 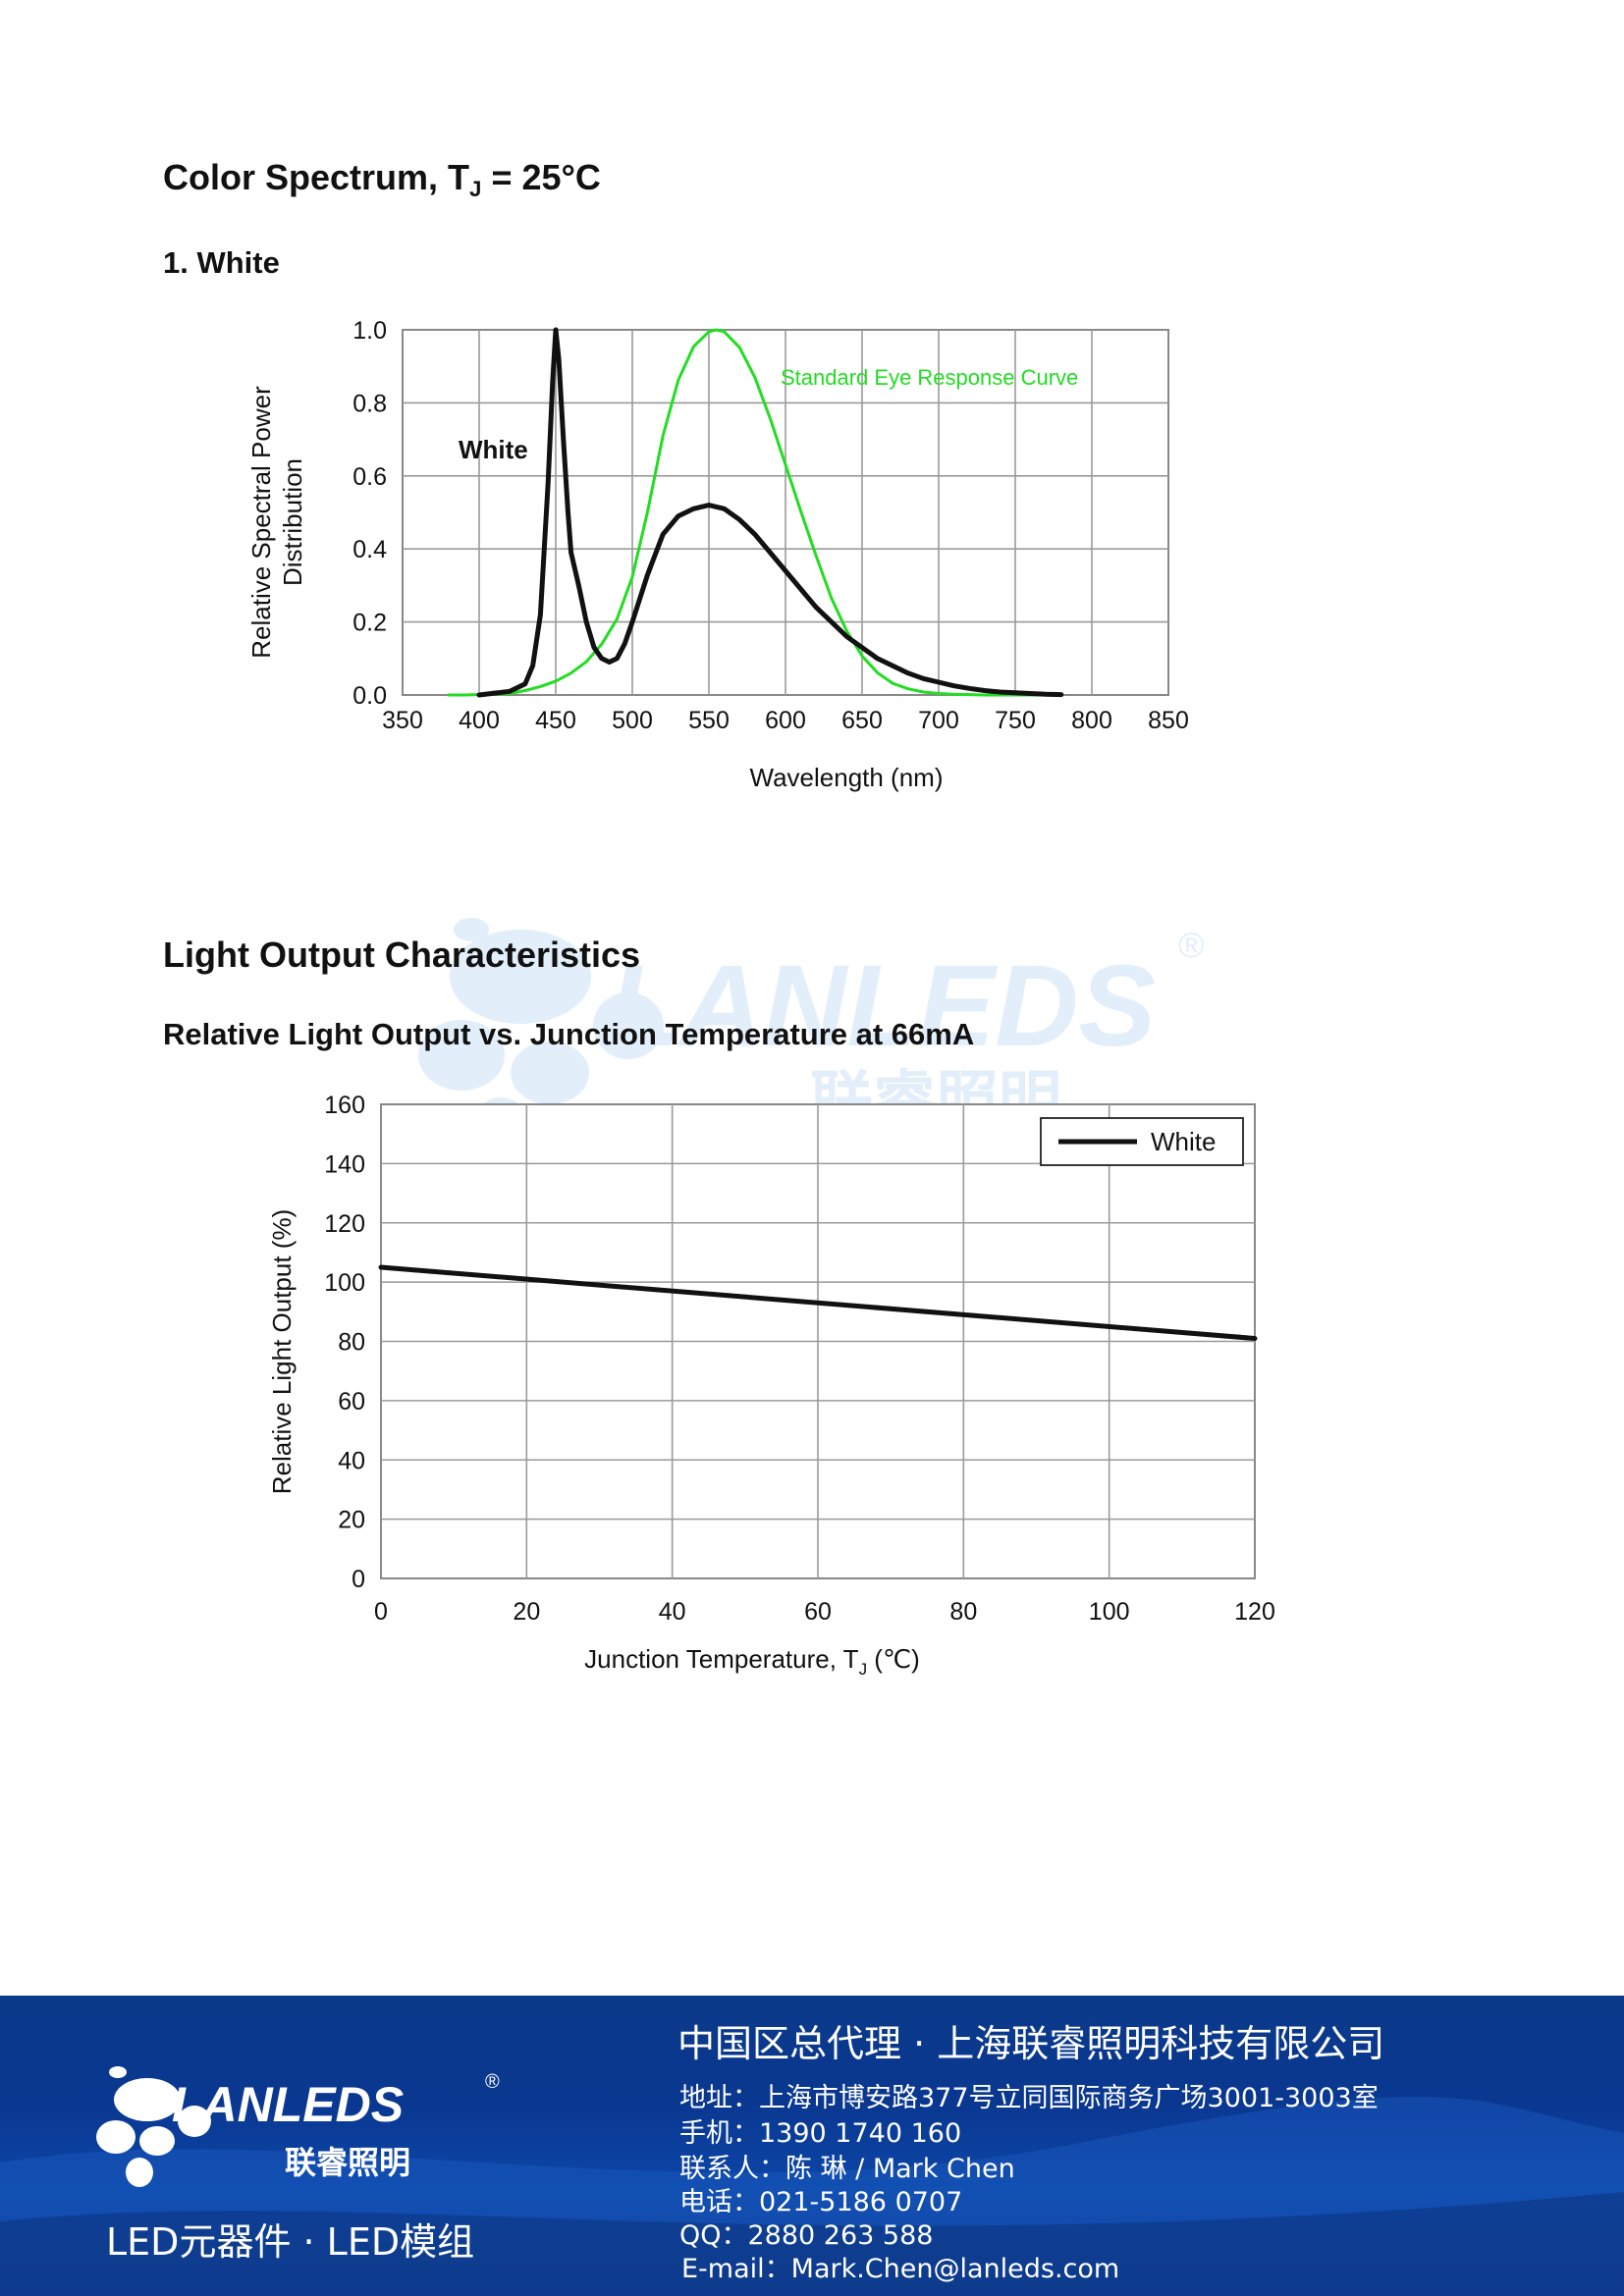 I want to click on x-tick-label: 700, so click(x=938, y=721).